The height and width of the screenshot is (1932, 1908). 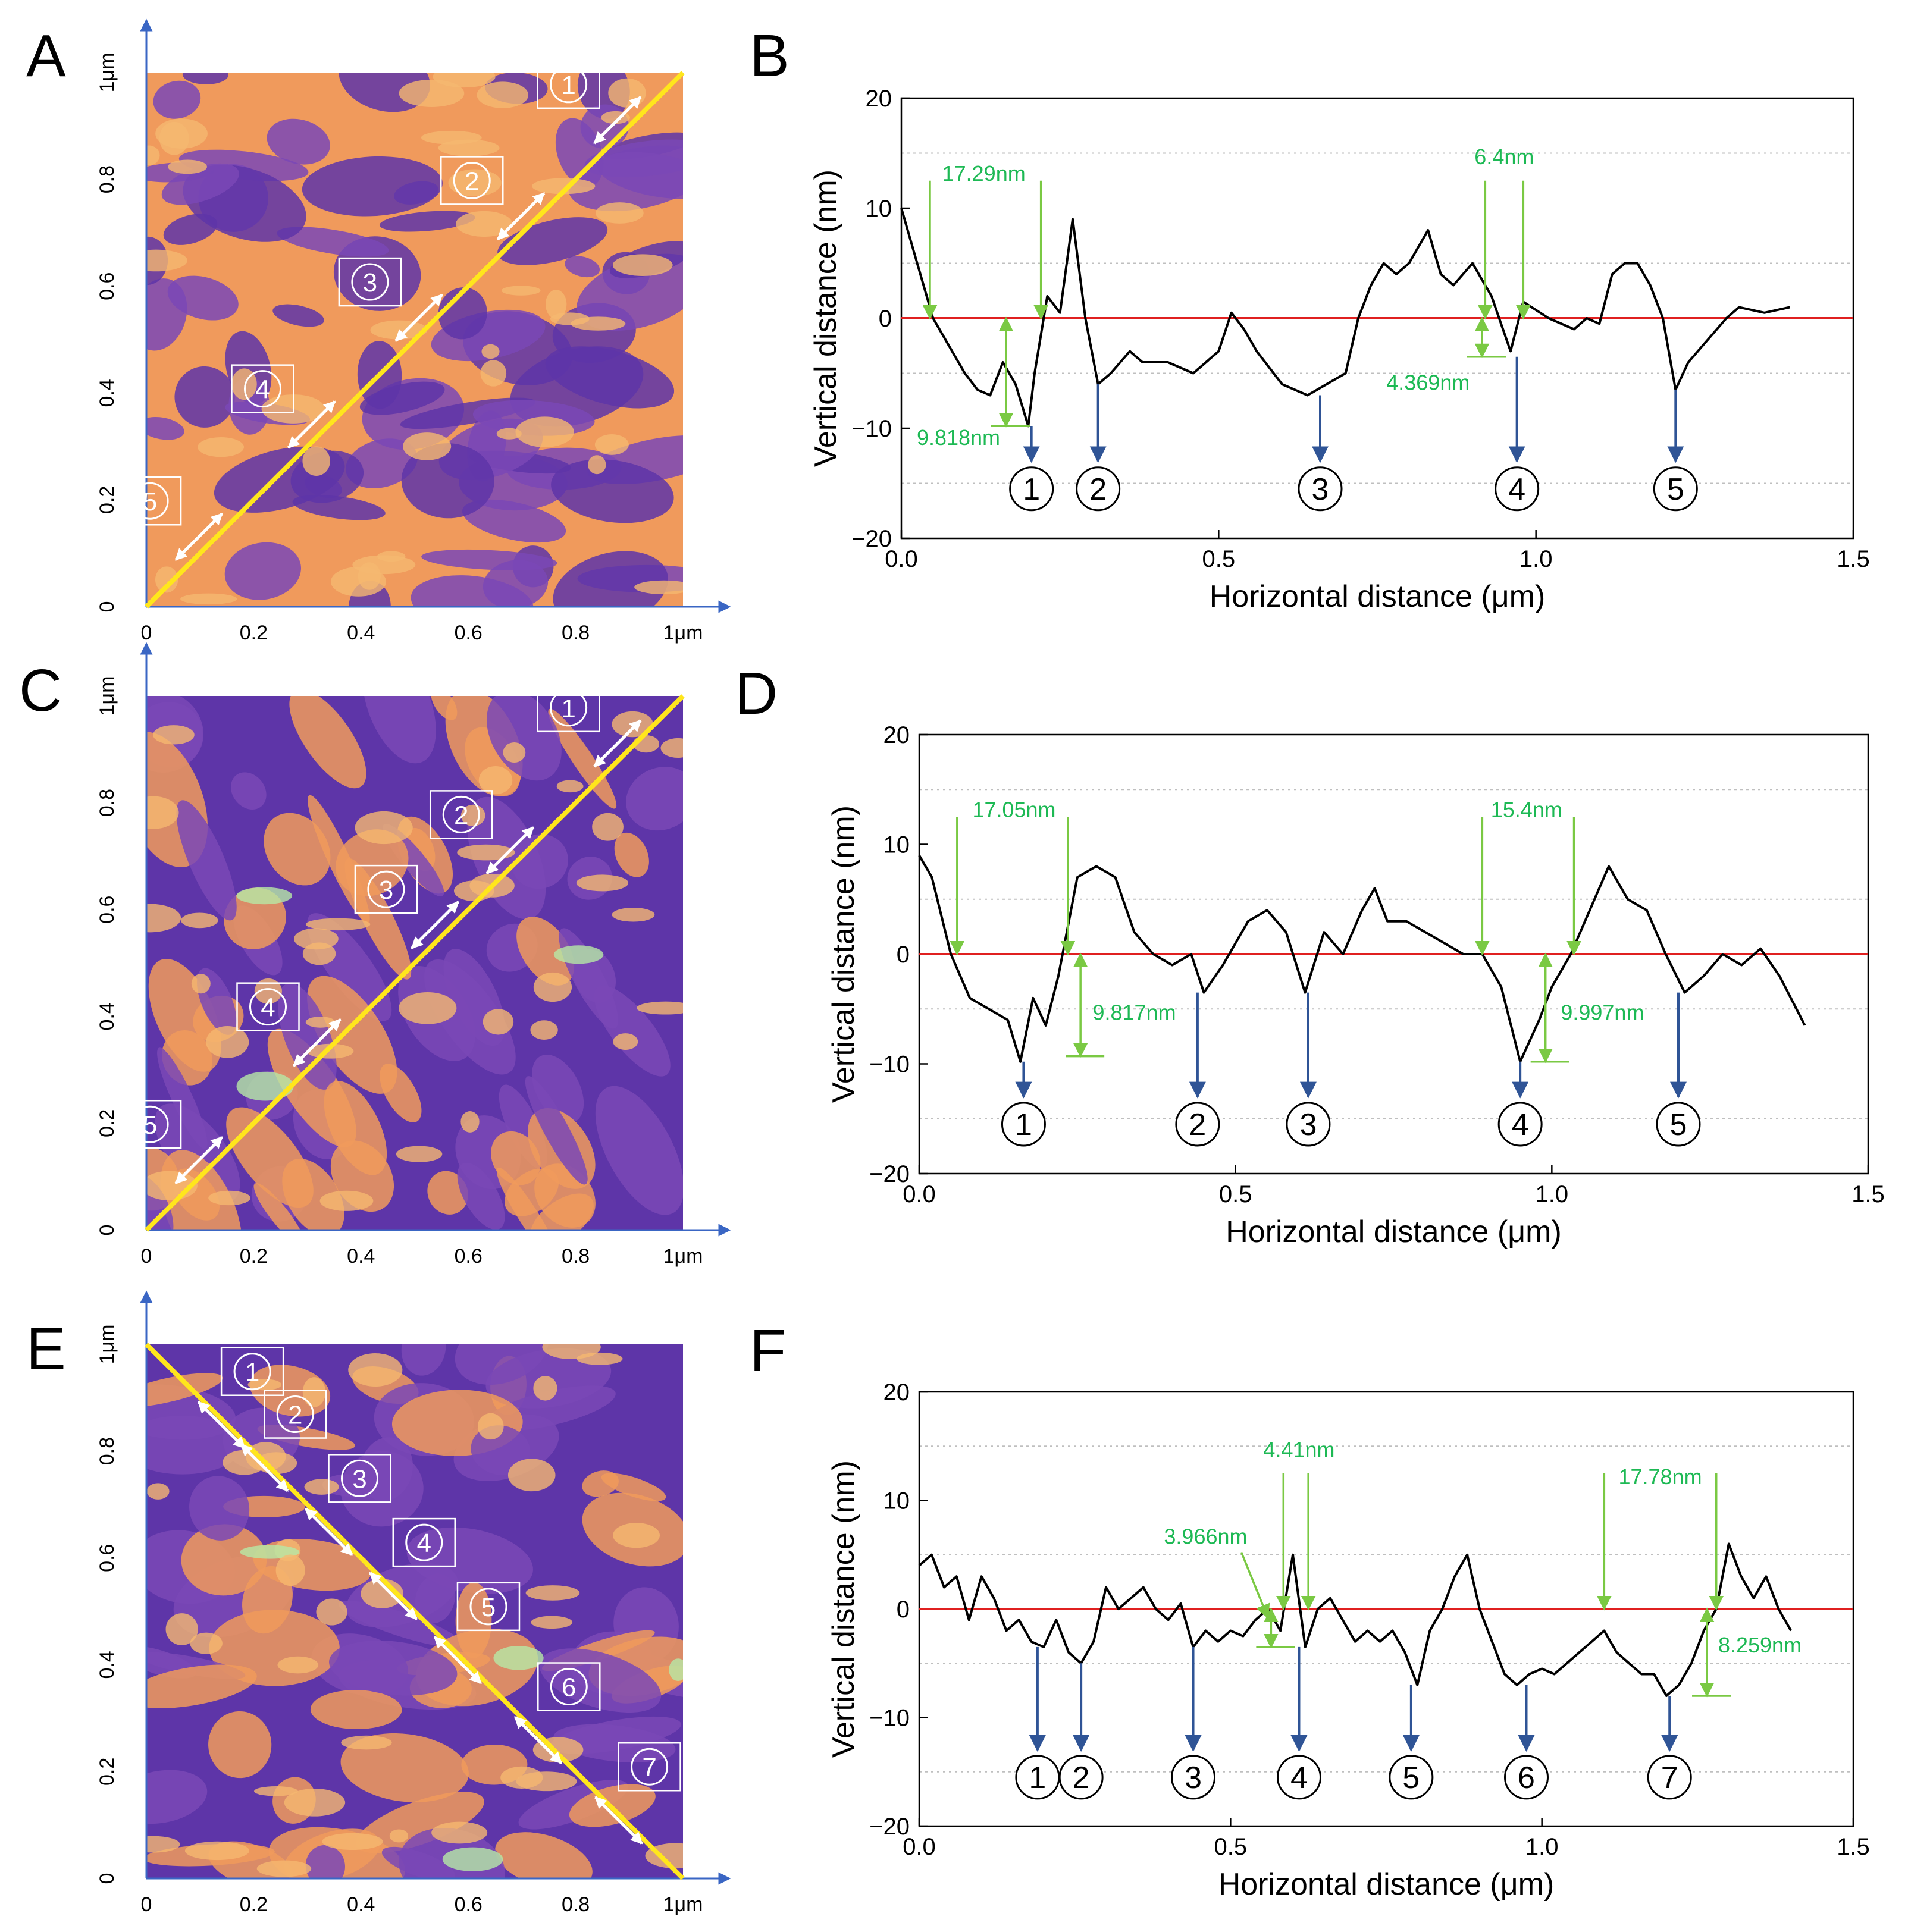 What do you see at coordinates (1526, 809) in the screenshot?
I see `annotation-label: 15.4nm` at bounding box center [1526, 809].